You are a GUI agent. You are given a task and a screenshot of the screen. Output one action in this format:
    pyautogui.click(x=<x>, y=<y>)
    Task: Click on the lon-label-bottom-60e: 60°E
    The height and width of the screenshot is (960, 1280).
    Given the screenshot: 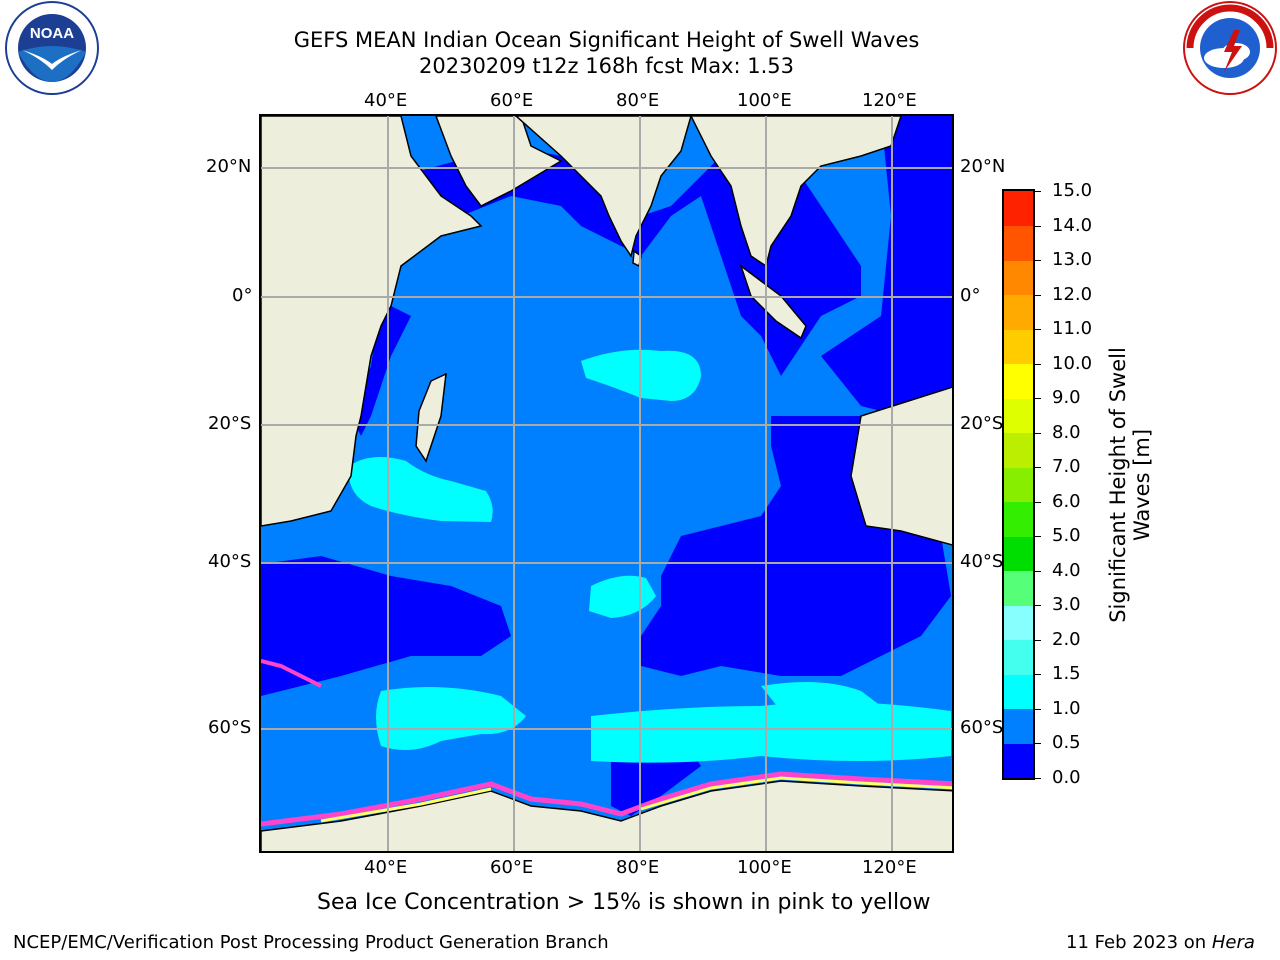 What is the action you would take?
    pyautogui.click(x=512, y=867)
    